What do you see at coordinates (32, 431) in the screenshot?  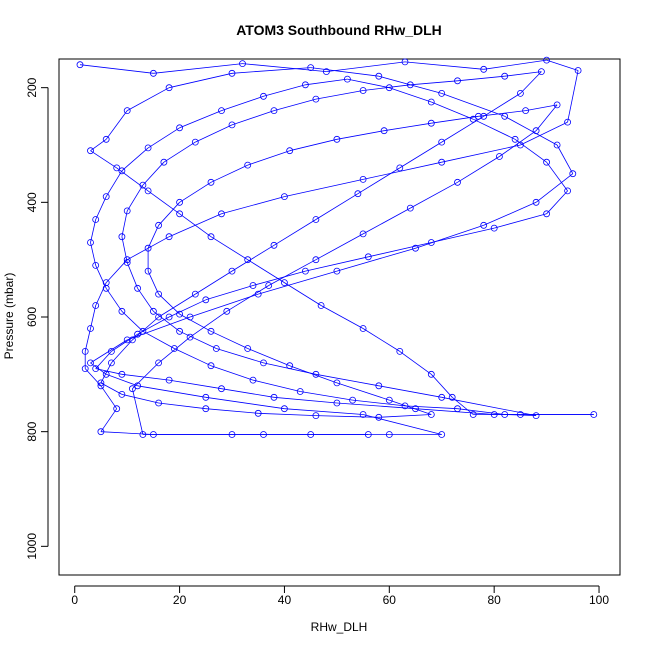 I see `y-tick-label: 800` at bounding box center [32, 431].